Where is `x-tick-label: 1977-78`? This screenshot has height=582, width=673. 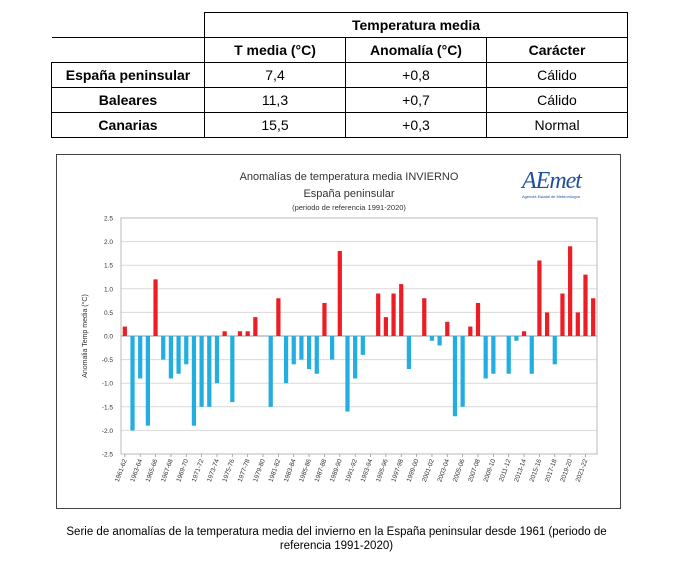 x-tick-label: 1977-78 is located at coordinates (244, 470).